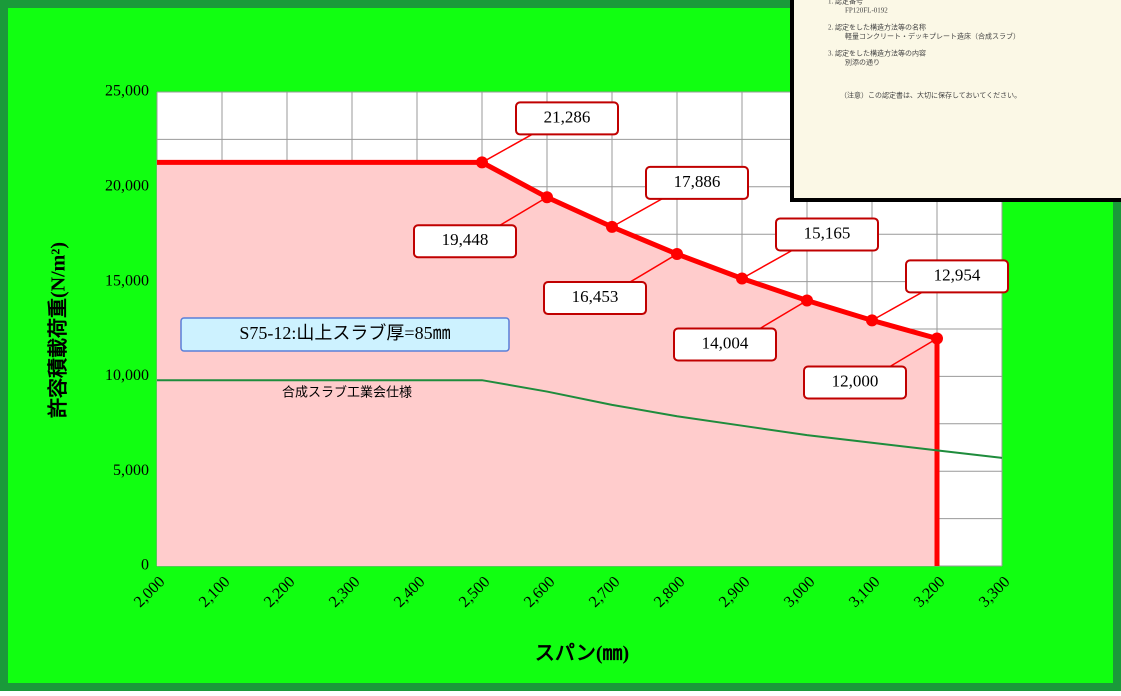 This screenshot has width=1121, height=696. What do you see at coordinates (845, 3) in the screenshot?
I see `inset-text: 1. 認定番号` at bounding box center [845, 3].